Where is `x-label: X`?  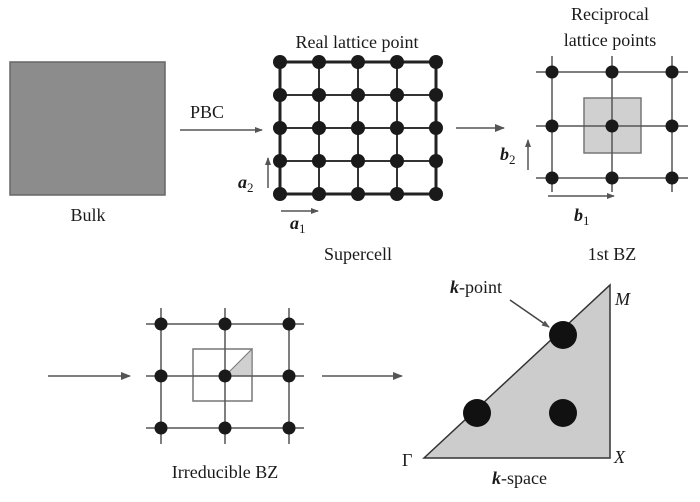
x-label: X is located at coordinates (619, 457).